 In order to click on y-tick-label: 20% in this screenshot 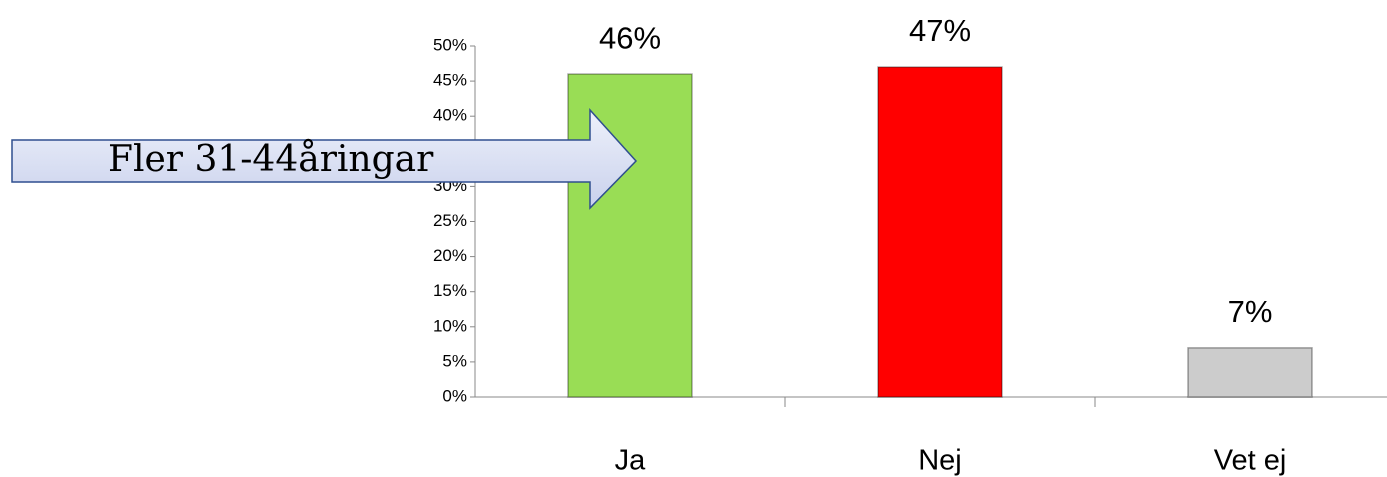, I will do `click(450, 255)`.